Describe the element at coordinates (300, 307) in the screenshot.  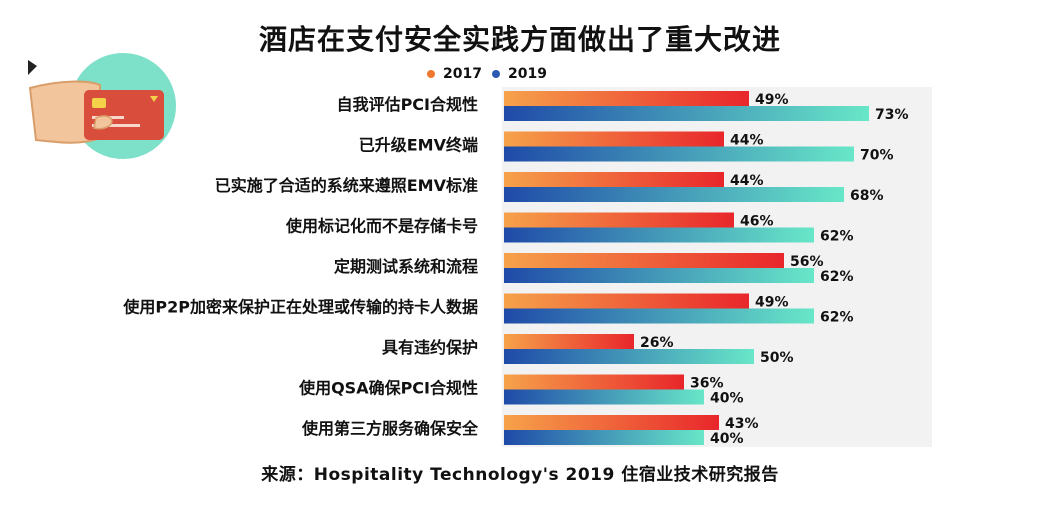
I see `category-label: 使用P2P加密来保护正在处理或传输的持卡人数据` at that location.